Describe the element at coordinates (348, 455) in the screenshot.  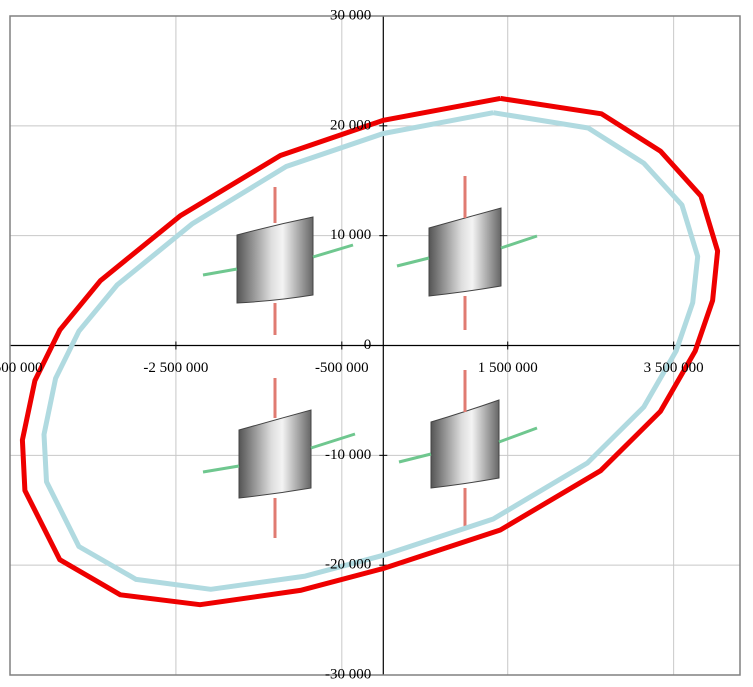
I see `y-tick-label: -10 000` at that location.